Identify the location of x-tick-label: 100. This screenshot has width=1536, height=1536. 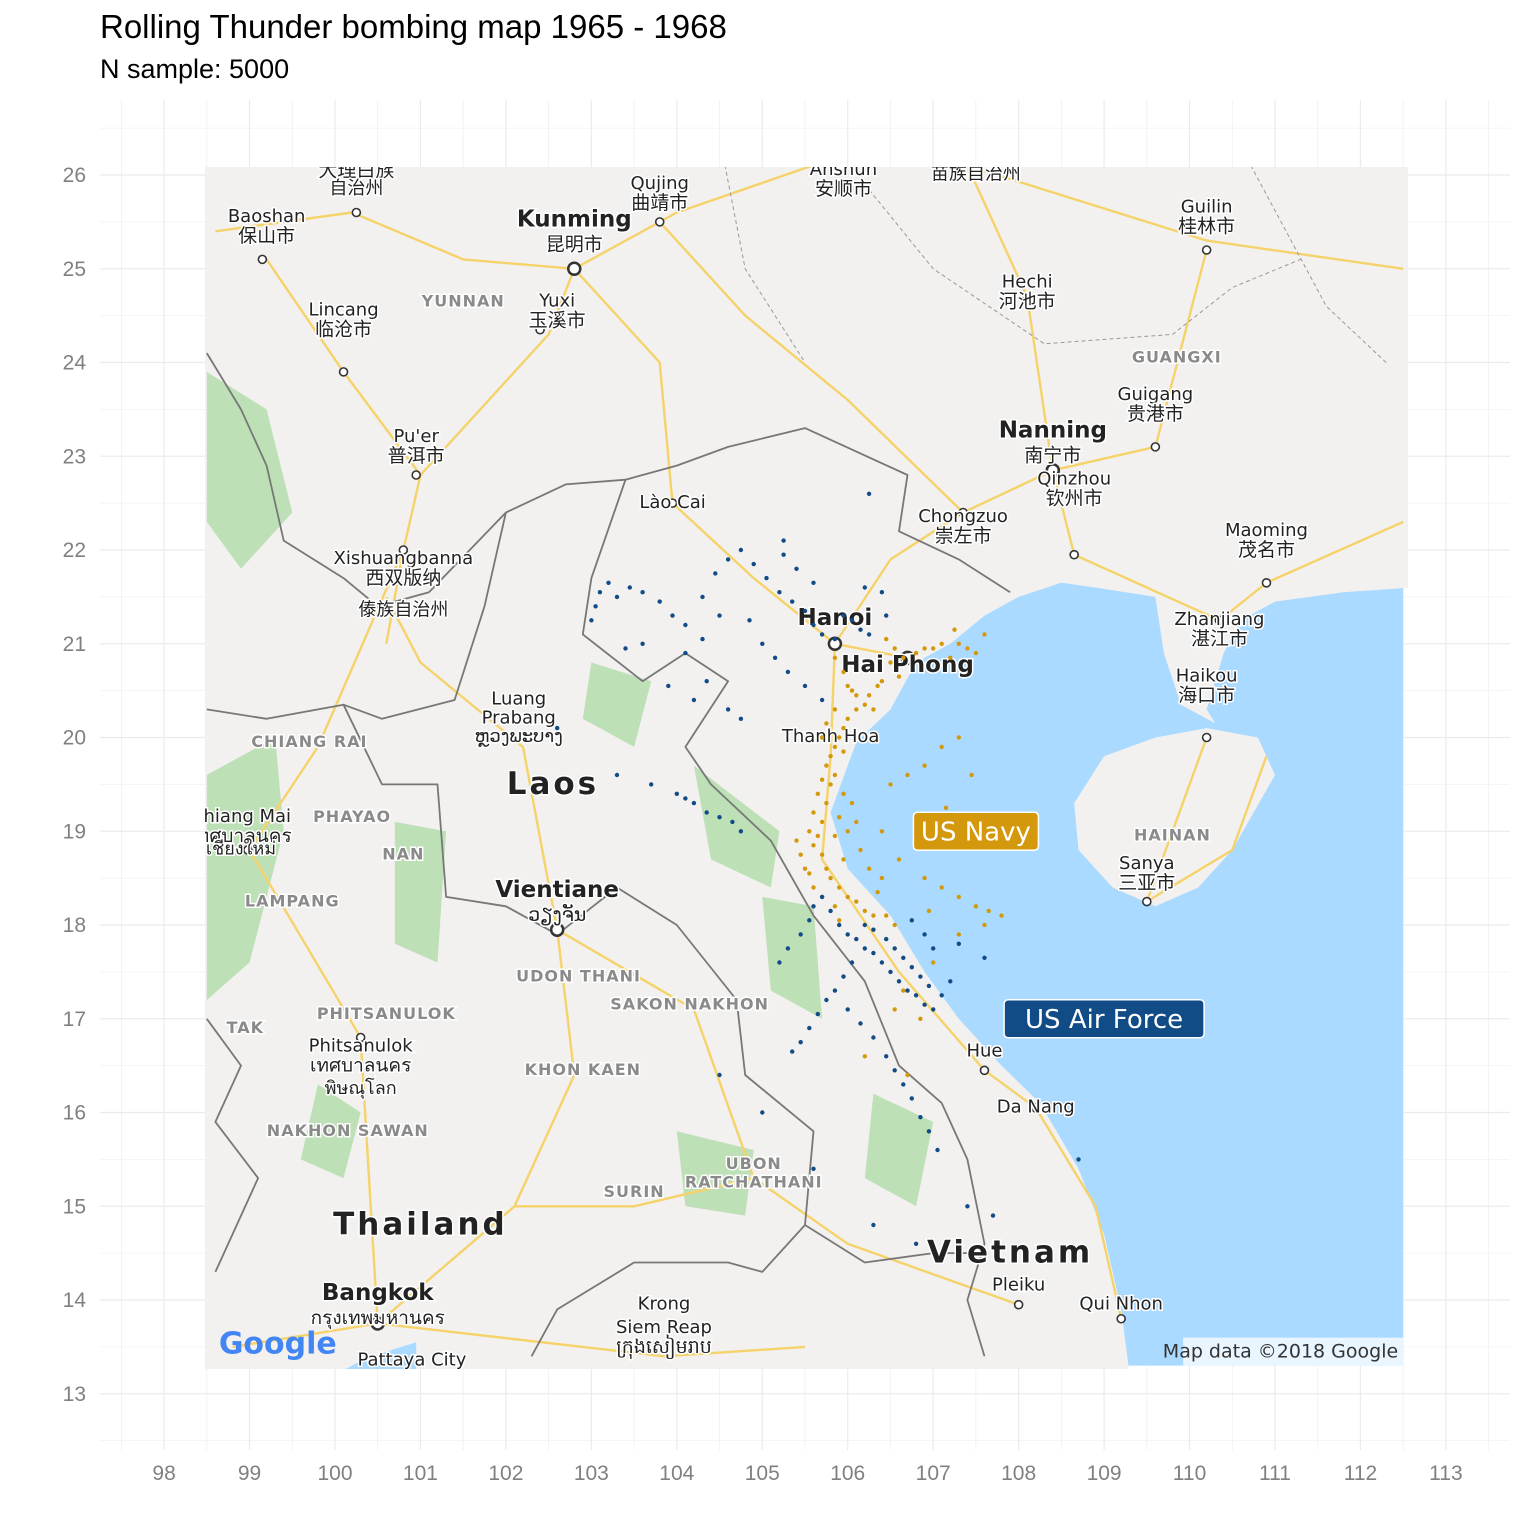
(334, 1473).